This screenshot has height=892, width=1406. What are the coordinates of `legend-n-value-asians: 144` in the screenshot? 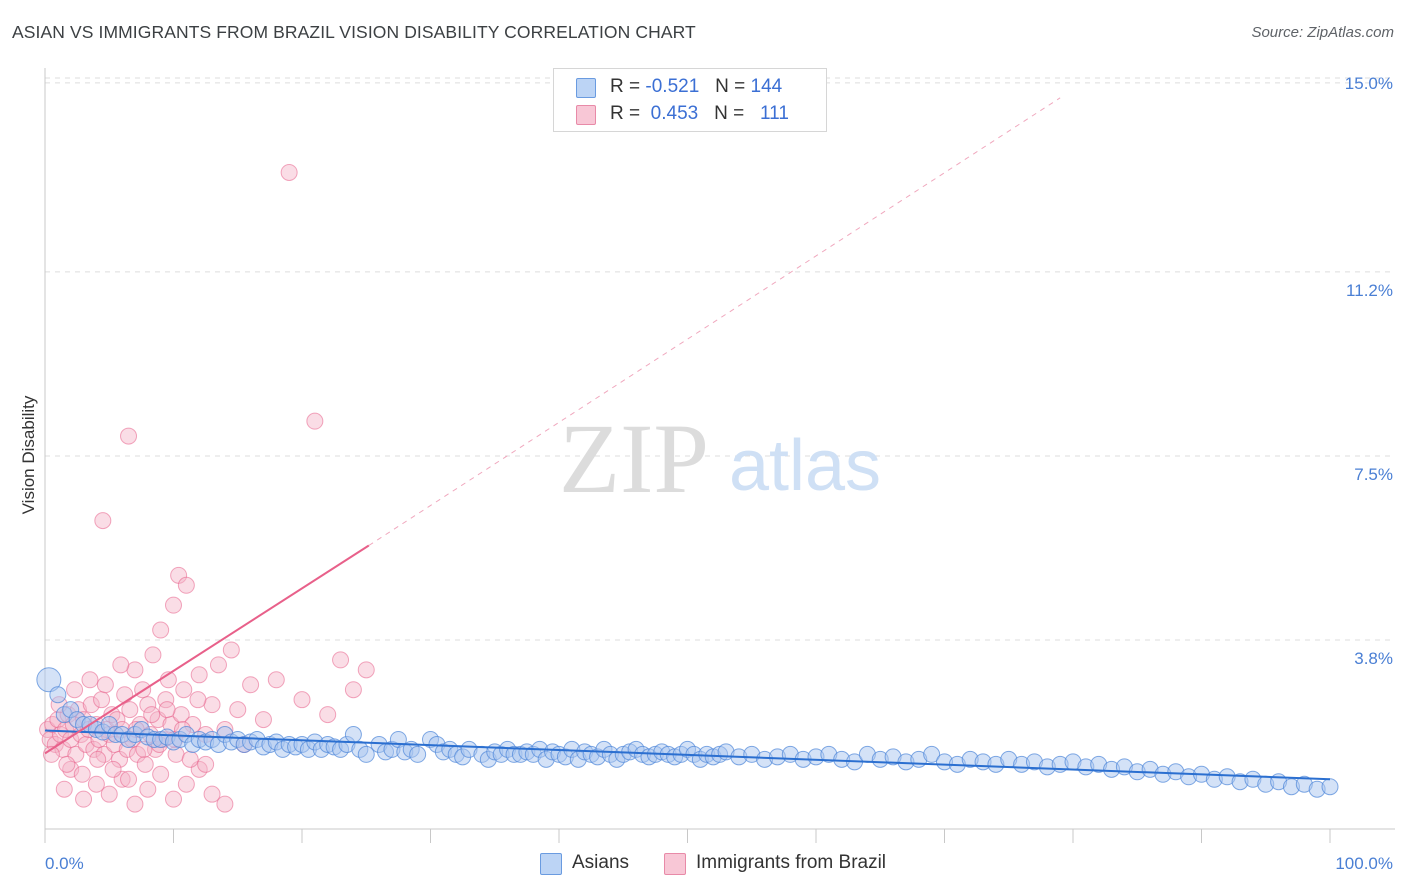 It's located at (766, 86).